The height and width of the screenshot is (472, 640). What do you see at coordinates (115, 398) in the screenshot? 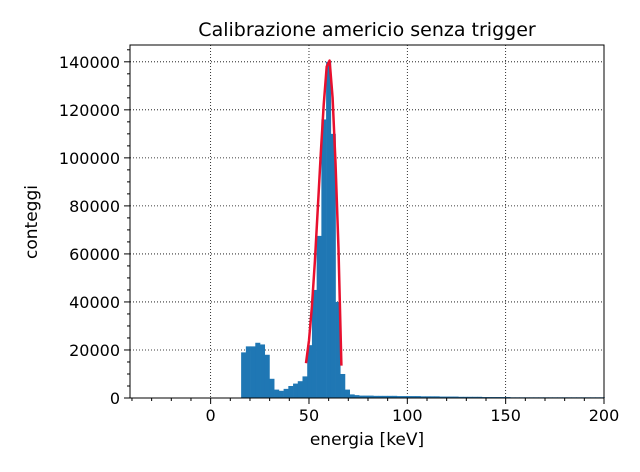
I see `y-tick-label: 0` at bounding box center [115, 398].